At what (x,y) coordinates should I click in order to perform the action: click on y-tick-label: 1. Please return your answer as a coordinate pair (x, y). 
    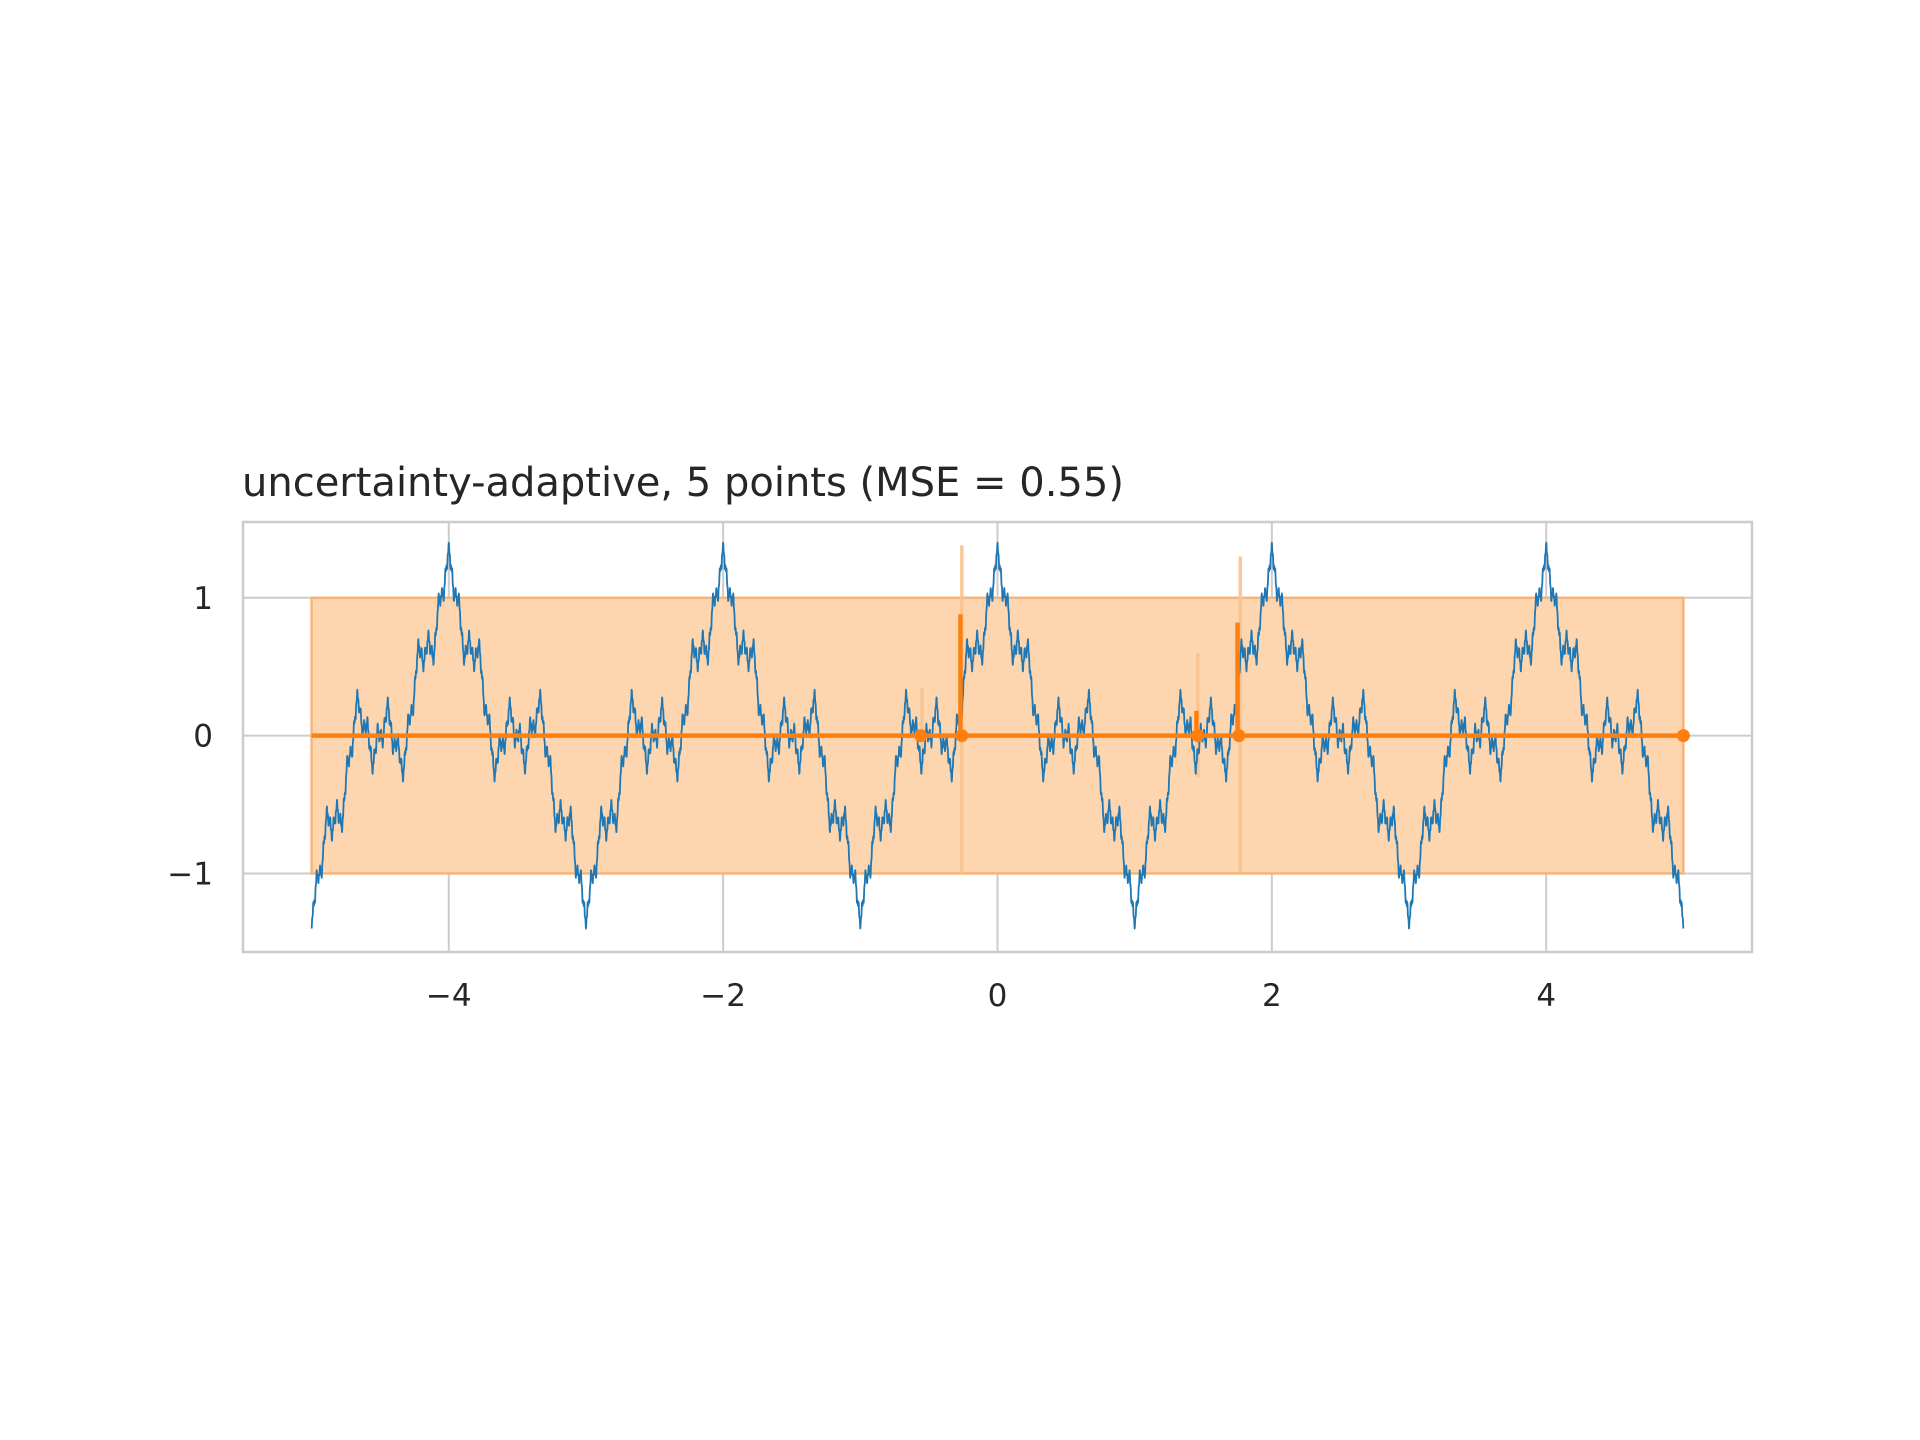
    Looking at the image, I should click on (203, 599).